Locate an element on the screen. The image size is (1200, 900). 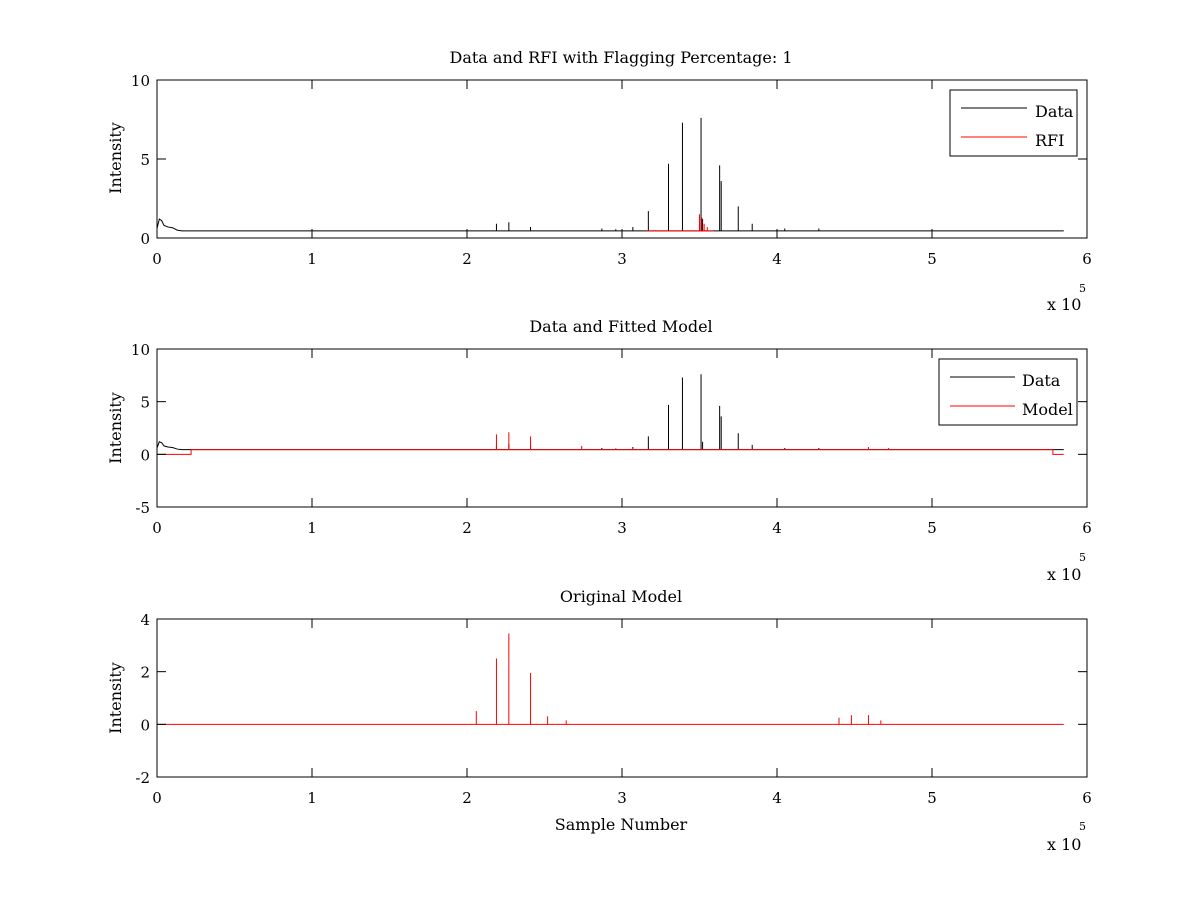
legend-label-rfi: RFI is located at coordinates (1049, 140).